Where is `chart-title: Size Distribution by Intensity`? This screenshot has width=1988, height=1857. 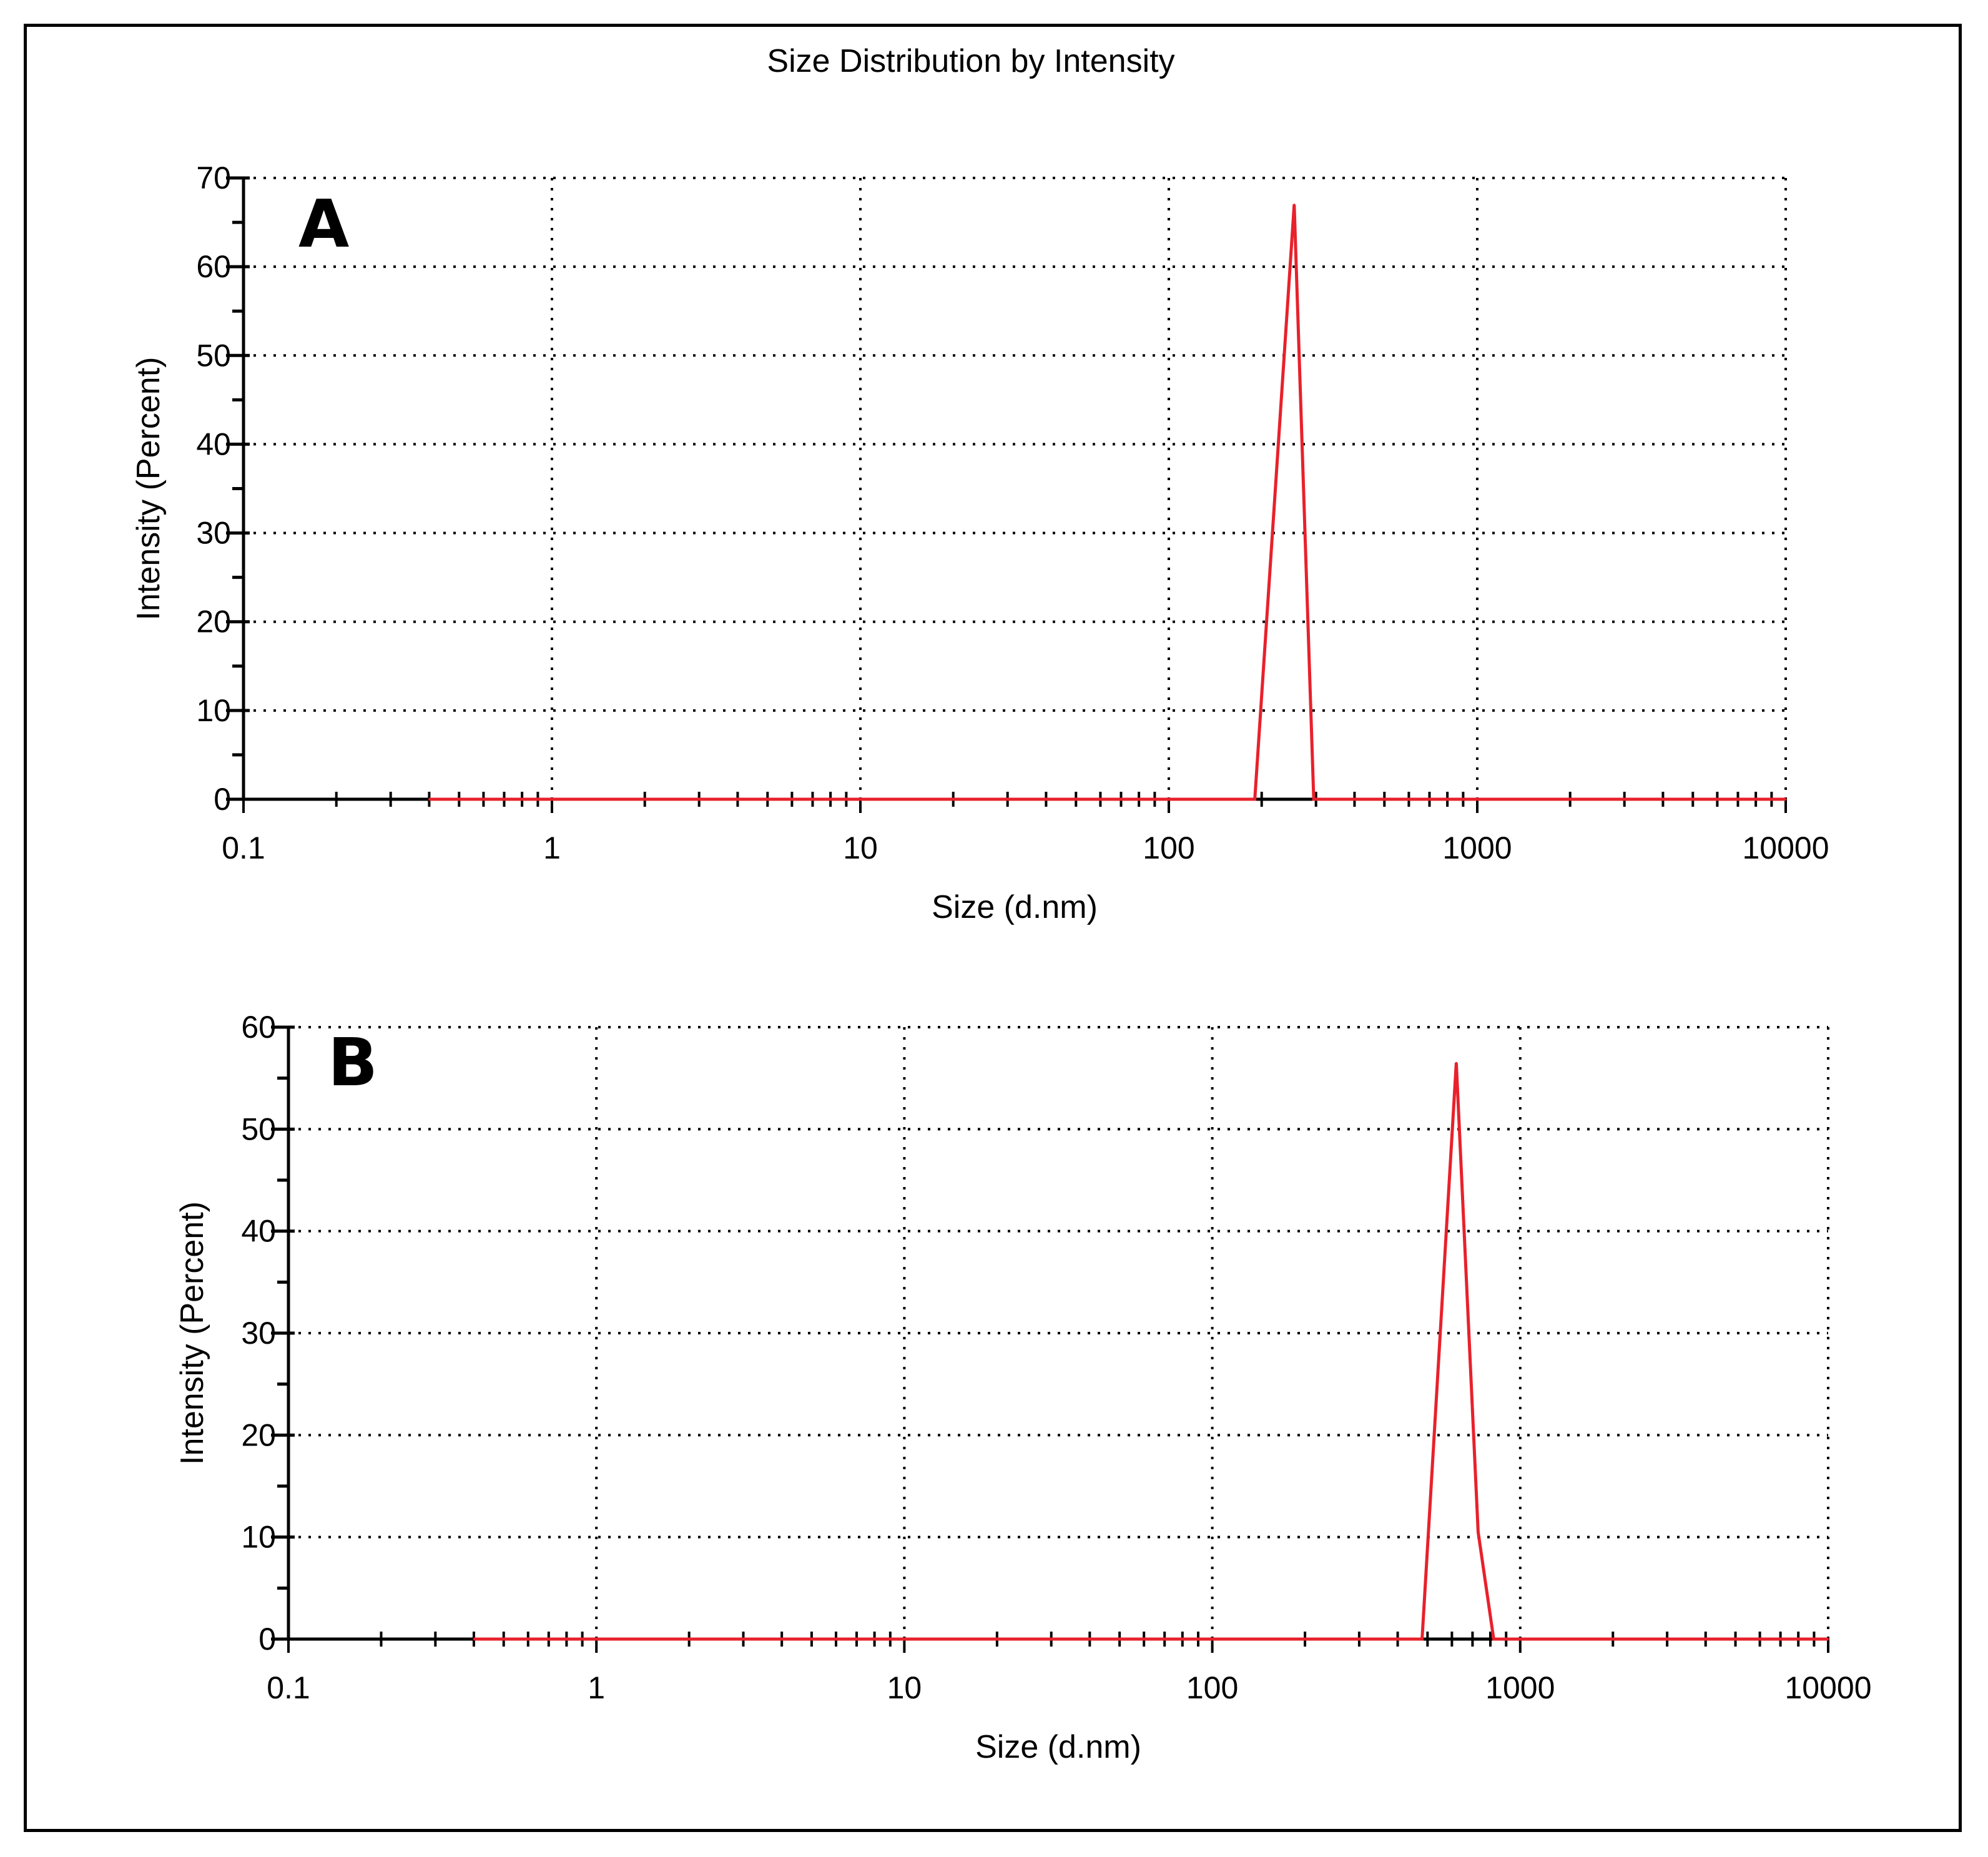
chart-title: Size Distribution by Intensity is located at coordinates (971, 61).